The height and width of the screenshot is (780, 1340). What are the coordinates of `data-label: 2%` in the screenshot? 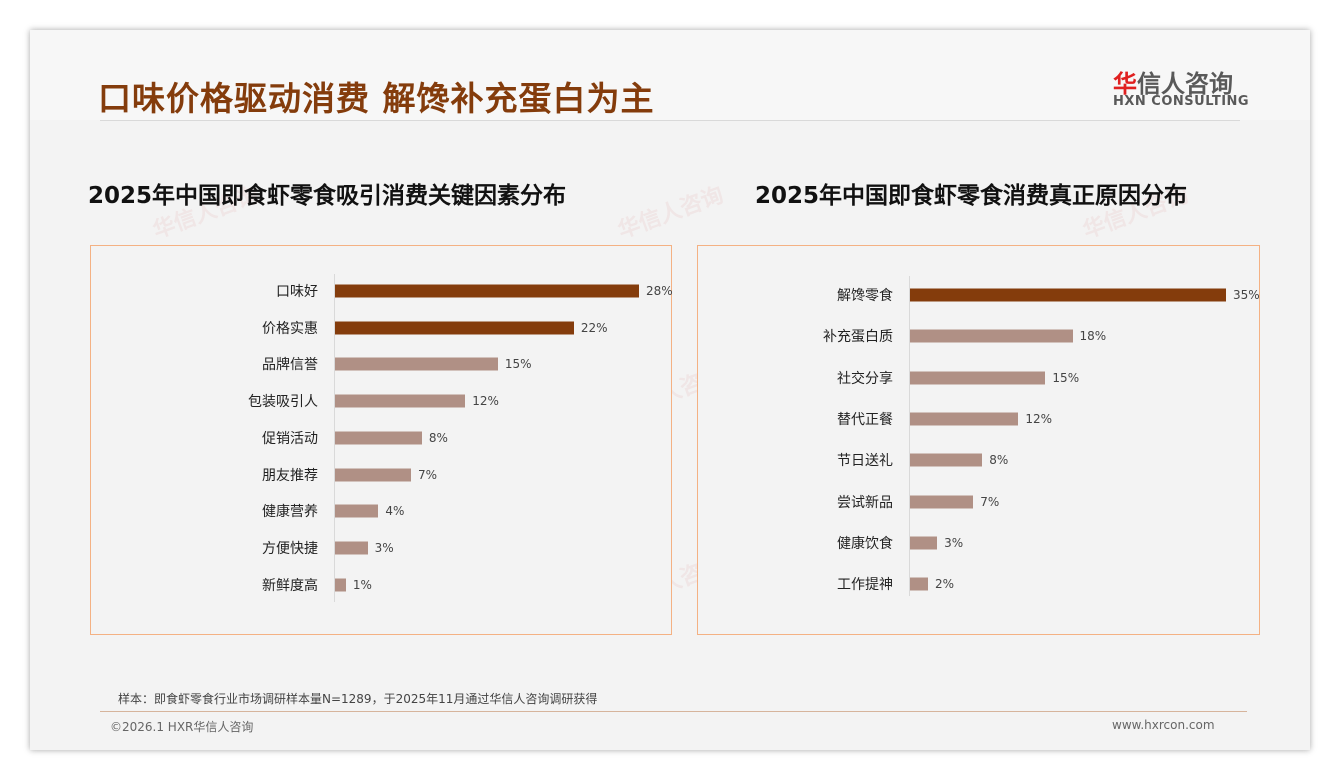 It's located at (945, 584).